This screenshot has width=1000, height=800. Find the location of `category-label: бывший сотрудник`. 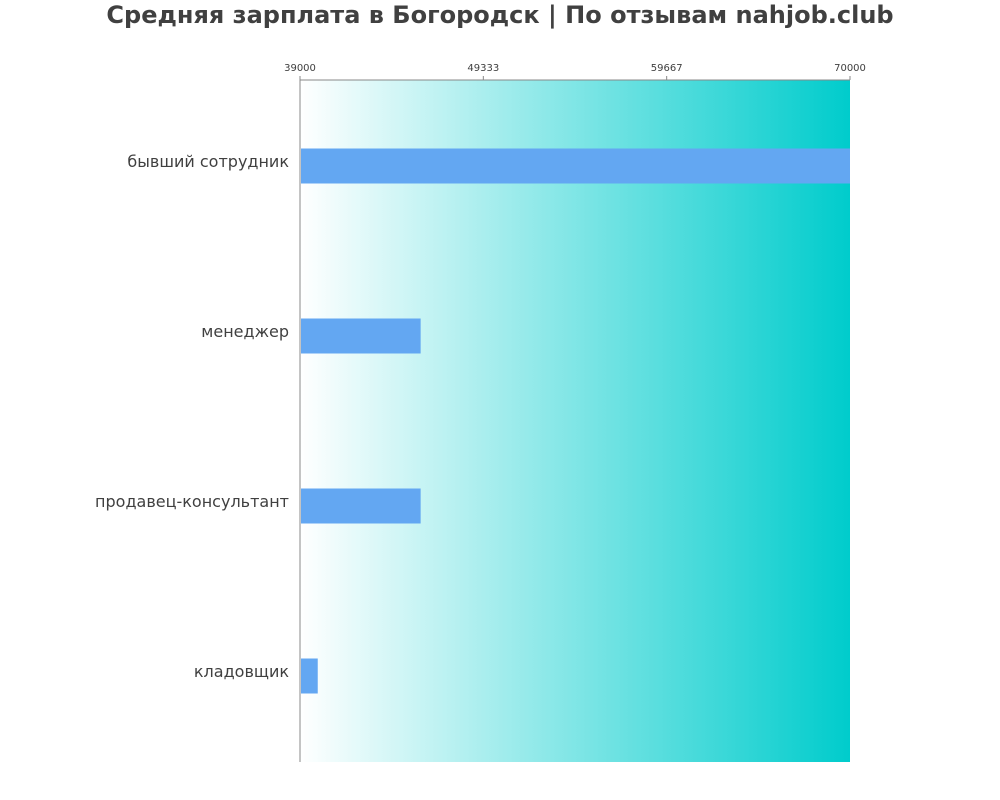

category-label: бывший сотрудник is located at coordinates (208, 161).